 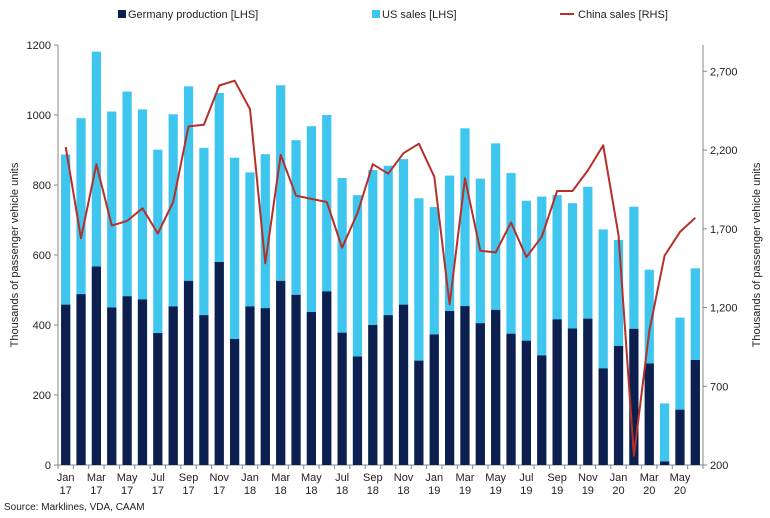 I want to click on legend-label: China sales [RHS], so click(x=623, y=15).